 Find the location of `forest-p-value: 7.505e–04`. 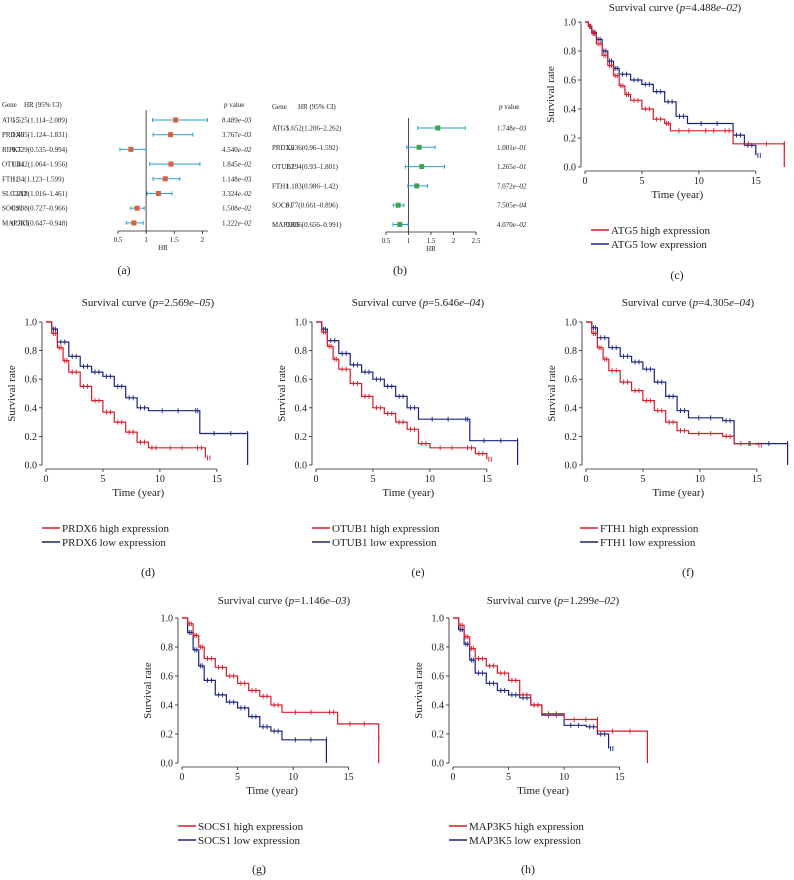

forest-p-value: 7.505e–04 is located at coordinates (512, 206).